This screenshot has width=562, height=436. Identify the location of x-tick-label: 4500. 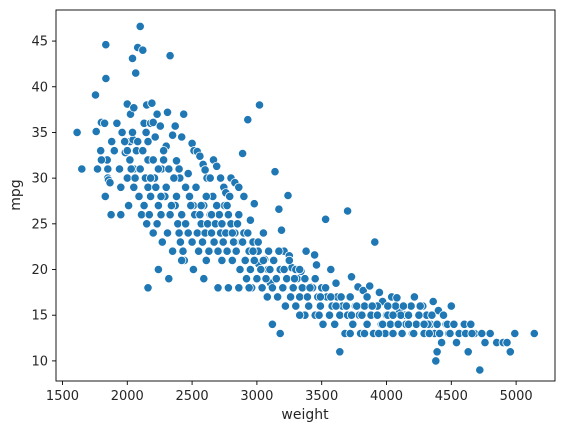
(451, 396).